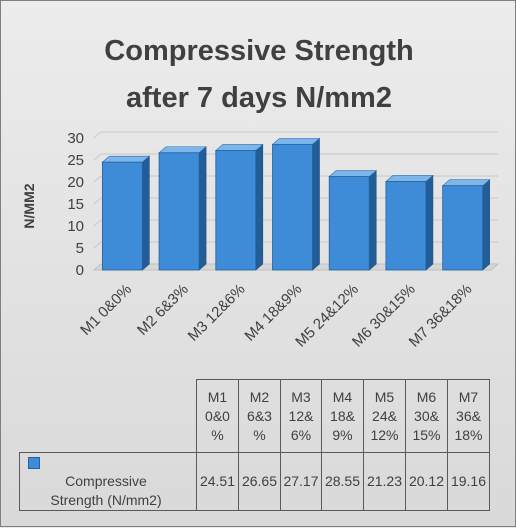 Image resolution: width=516 pixels, height=528 pixels. I want to click on table-header-m6: M6 30& 15%, so click(426, 416).